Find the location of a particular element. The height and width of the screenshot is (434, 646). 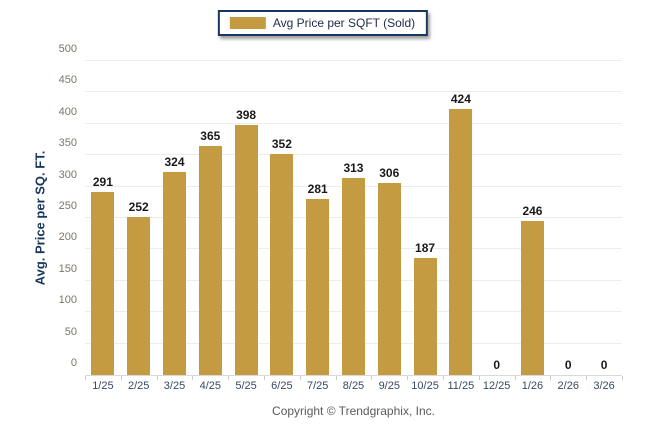

x-axis-tick-label: 6/25 is located at coordinates (282, 386).